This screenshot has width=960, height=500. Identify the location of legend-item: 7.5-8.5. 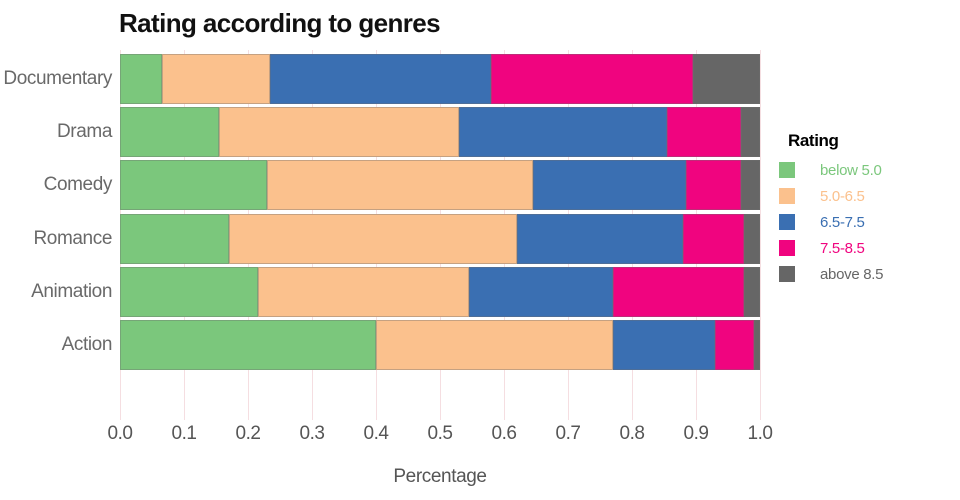
(866, 248).